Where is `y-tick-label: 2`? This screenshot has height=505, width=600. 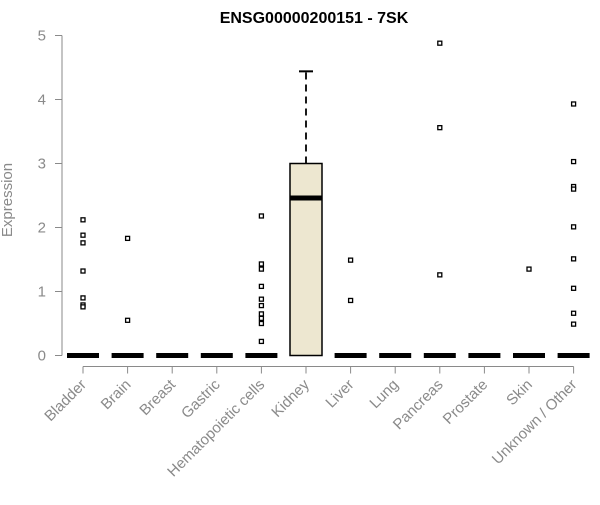
y-tick-label: 2 is located at coordinates (42, 228).